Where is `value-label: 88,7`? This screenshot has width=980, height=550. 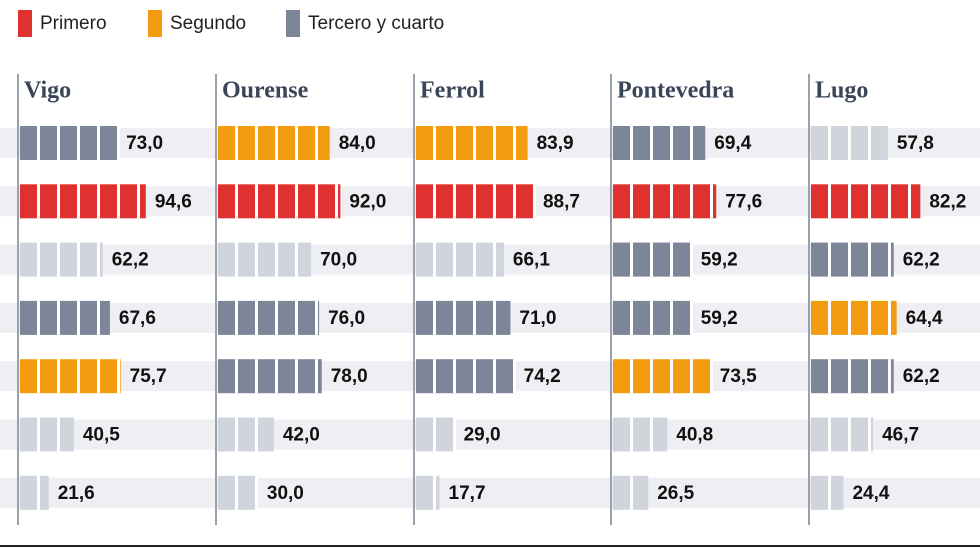 value-label: 88,7 is located at coordinates (561, 201).